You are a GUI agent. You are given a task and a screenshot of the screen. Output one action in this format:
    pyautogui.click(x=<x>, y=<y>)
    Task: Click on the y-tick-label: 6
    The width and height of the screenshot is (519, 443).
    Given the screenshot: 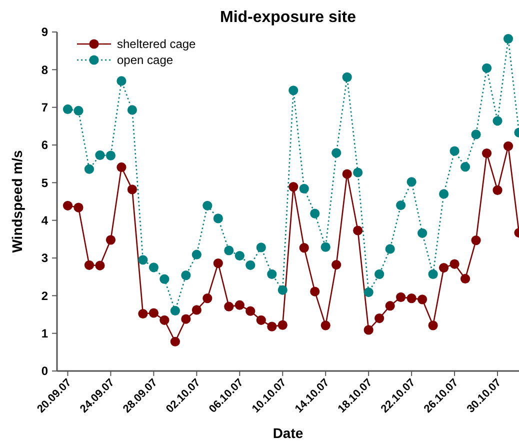 What is the action you would take?
    pyautogui.click(x=44, y=145)
    